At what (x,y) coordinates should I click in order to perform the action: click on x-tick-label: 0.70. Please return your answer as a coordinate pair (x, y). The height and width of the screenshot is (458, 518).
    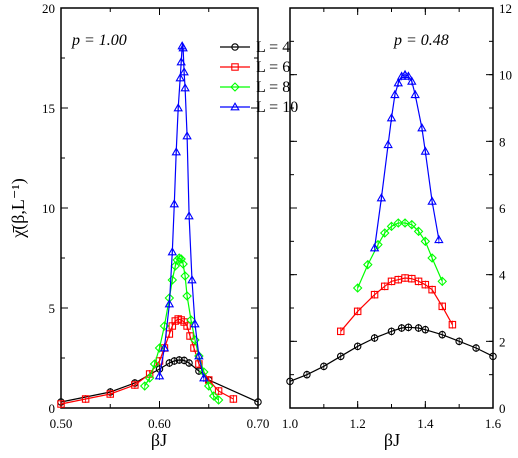
    Looking at the image, I should click on (258, 423).